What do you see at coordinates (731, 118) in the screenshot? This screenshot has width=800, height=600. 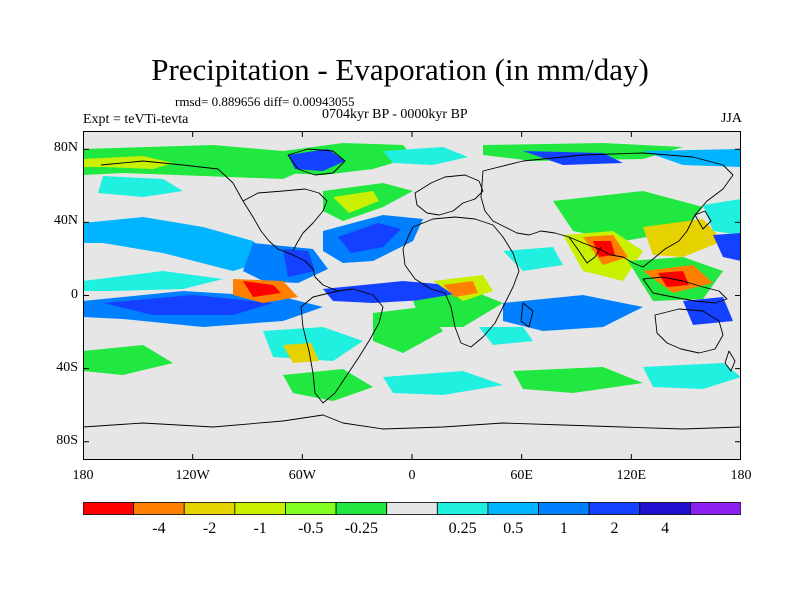 I see `season-label: JJA` at bounding box center [731, 118].